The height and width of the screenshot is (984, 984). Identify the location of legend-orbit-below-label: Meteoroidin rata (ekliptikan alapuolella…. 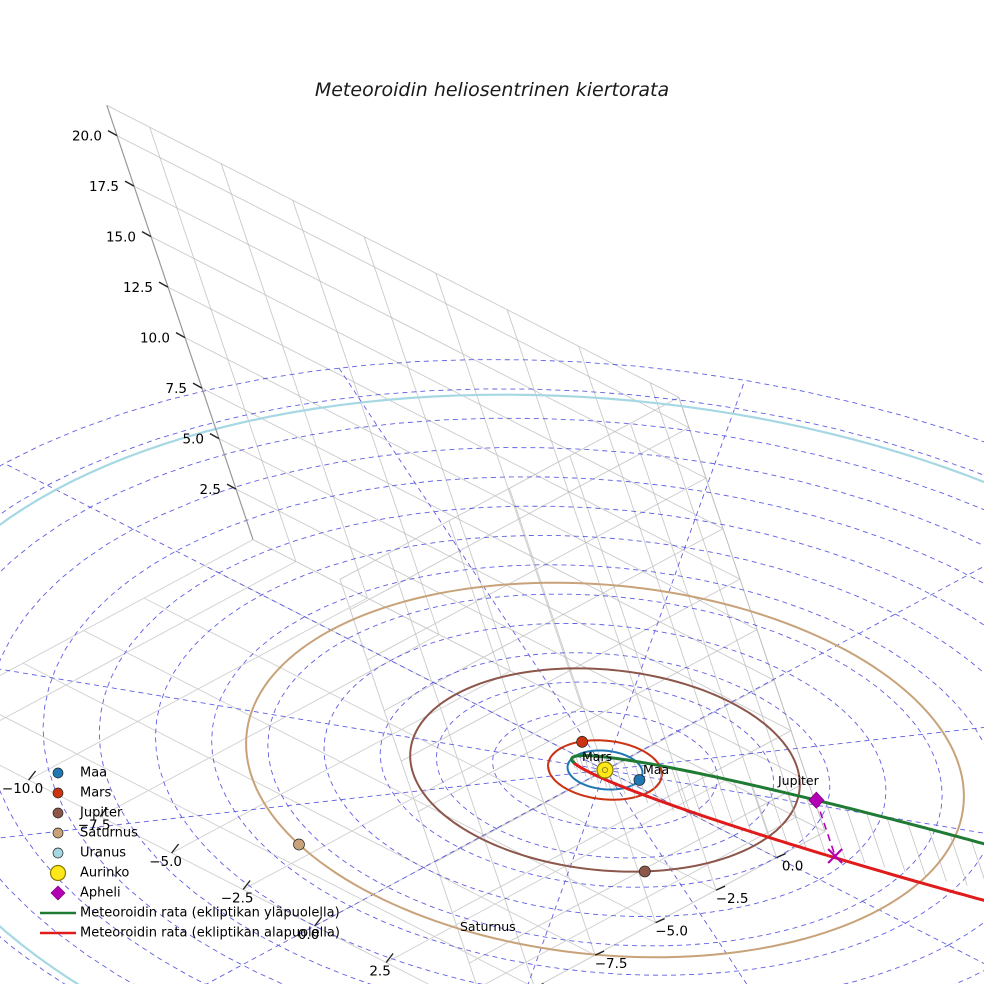
(210, 933).